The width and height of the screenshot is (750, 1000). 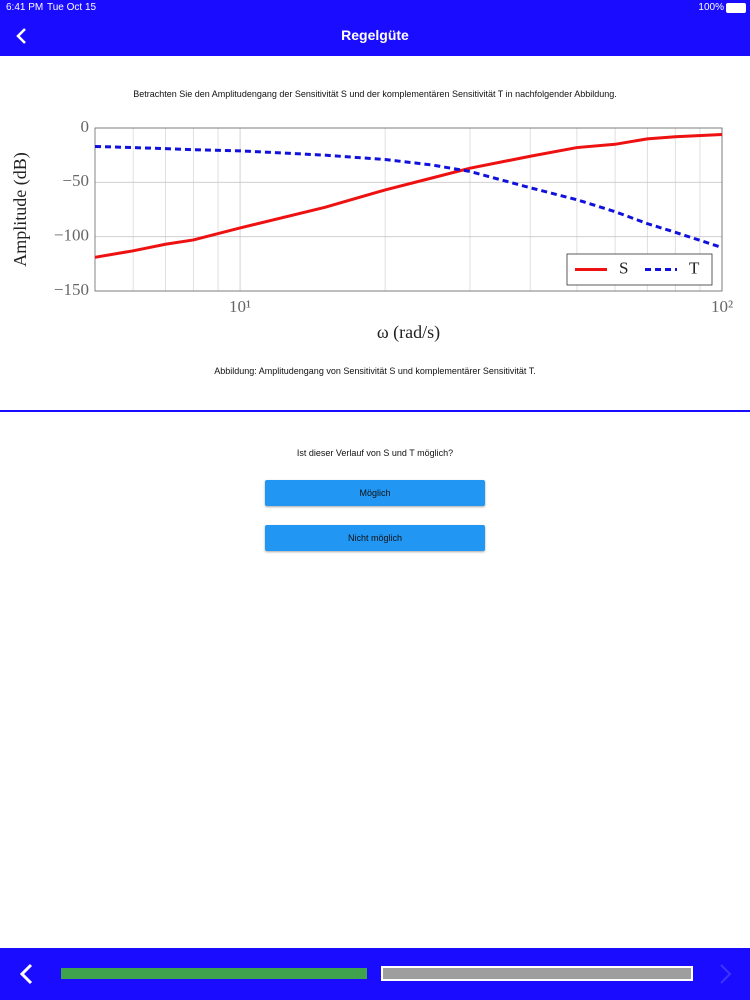 I want to click on next-button, so click(x=725, y=974).